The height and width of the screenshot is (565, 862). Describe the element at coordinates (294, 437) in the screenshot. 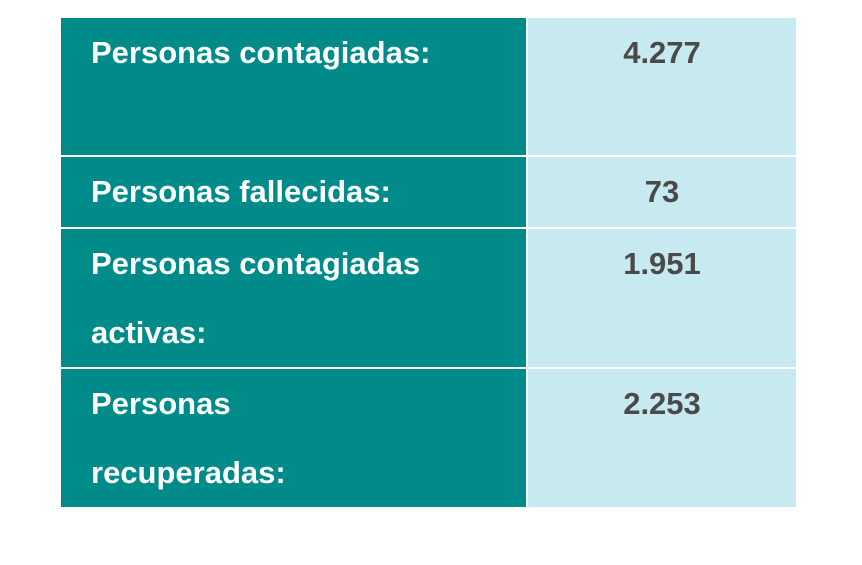

I see `row-label-recuperadas: Personas recuperadas:` at that location.